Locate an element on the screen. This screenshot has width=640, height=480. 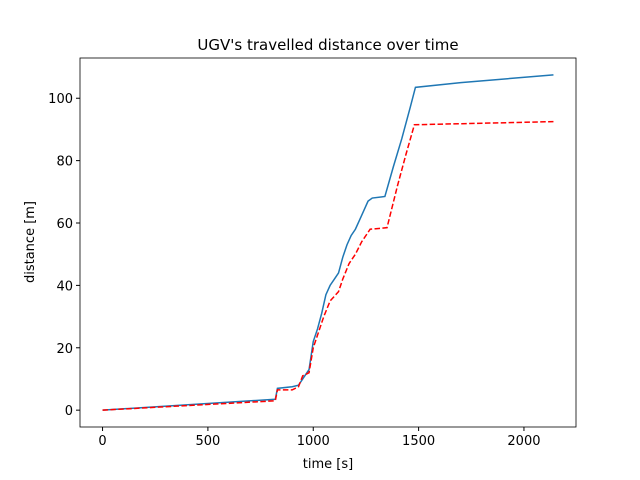
x-axis-label: time [s] is located at coordinates (328, 464).